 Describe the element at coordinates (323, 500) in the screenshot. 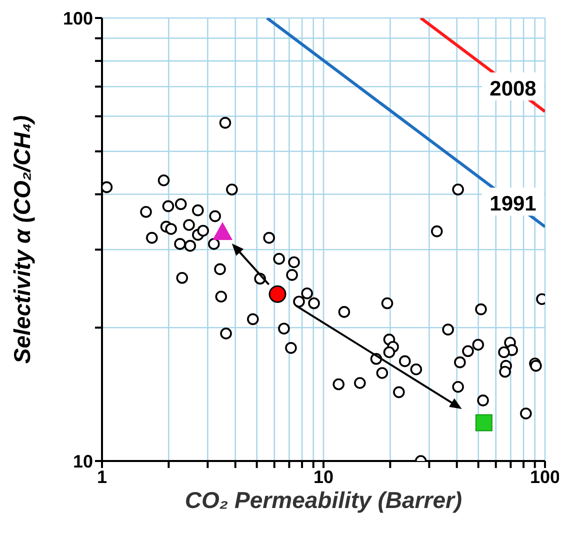

I see `x-axis-title: CO₂ Permeability (Barrer)` at that location.